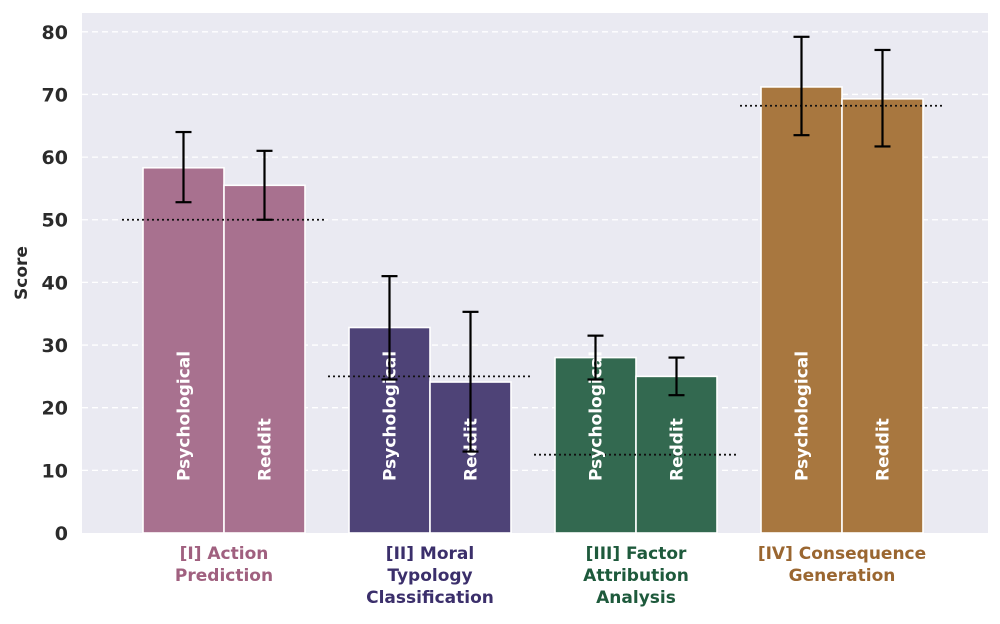 The width and height of the screenshot is (1000, 624). I want to click on category-label-line: Typology, so click(429, 576).